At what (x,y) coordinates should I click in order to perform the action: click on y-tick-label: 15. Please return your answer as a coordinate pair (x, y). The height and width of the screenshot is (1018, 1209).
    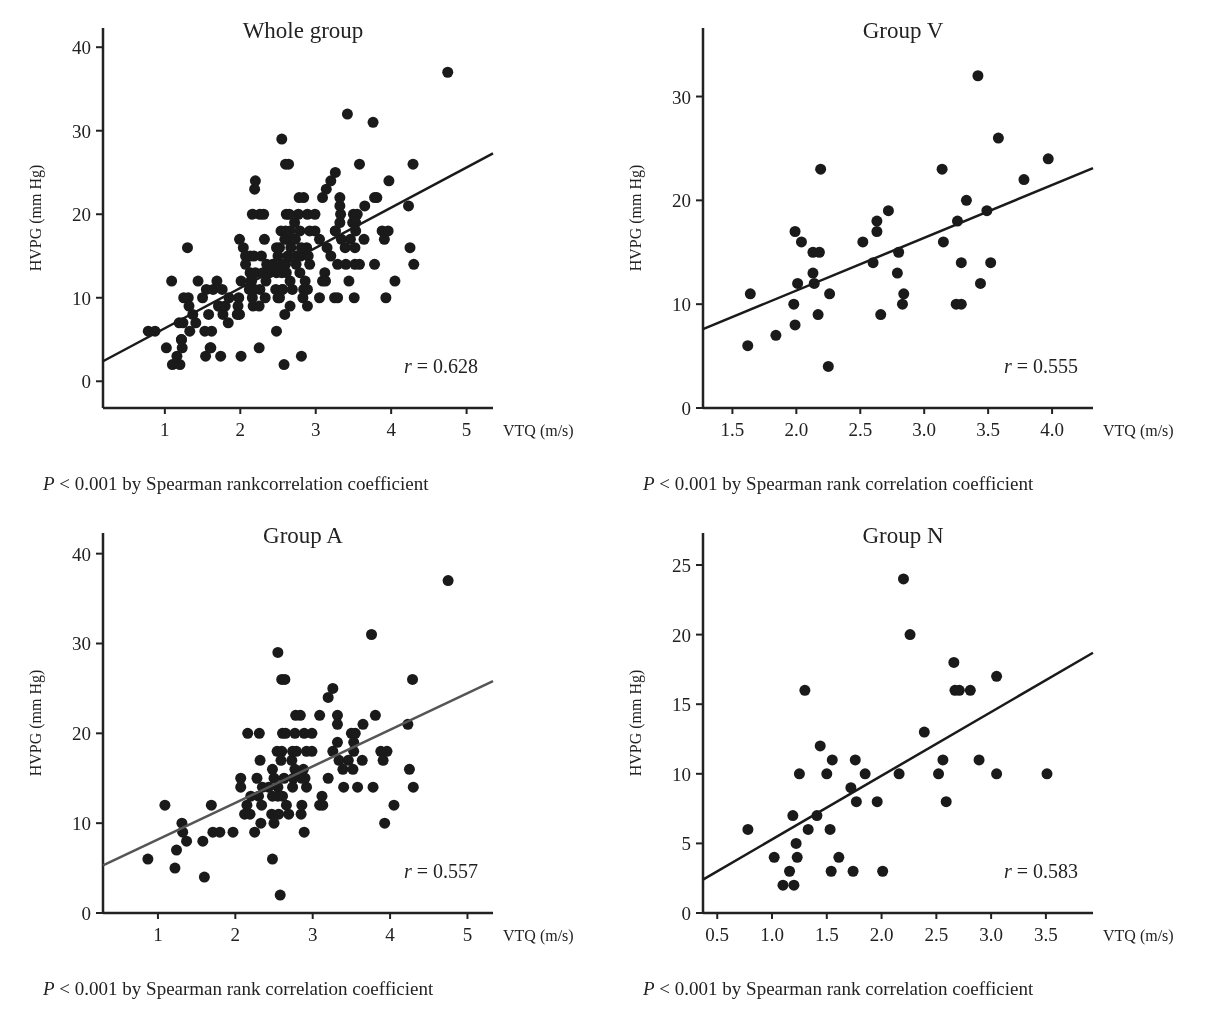
    Looking at the image, I should click on (681, 705).